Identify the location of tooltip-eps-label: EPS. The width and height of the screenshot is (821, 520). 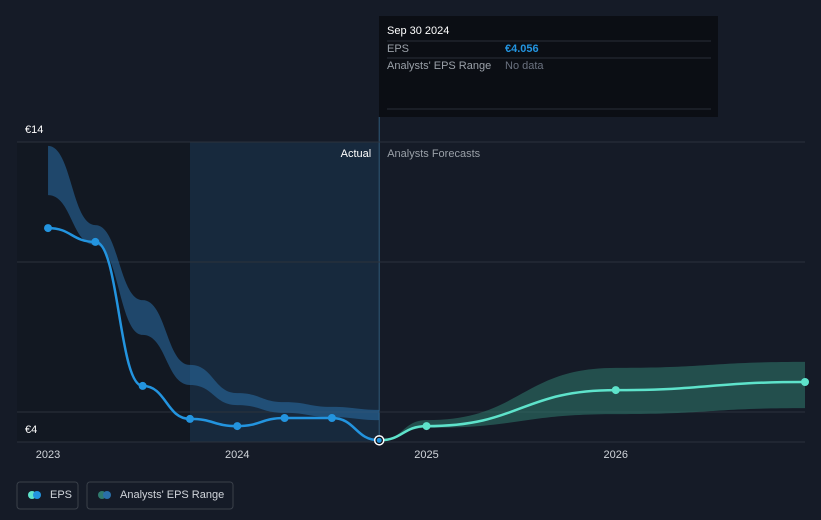
(398, 49).